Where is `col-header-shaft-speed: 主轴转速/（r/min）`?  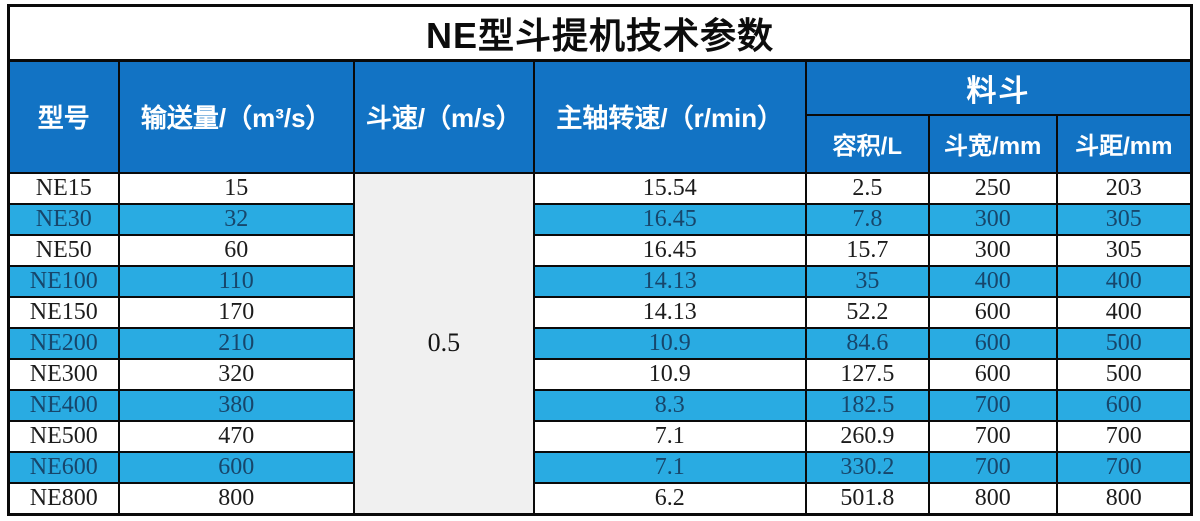 col-header-shaft-speed: 主轴转速/（r/min） is located at coordinates (669, 116).